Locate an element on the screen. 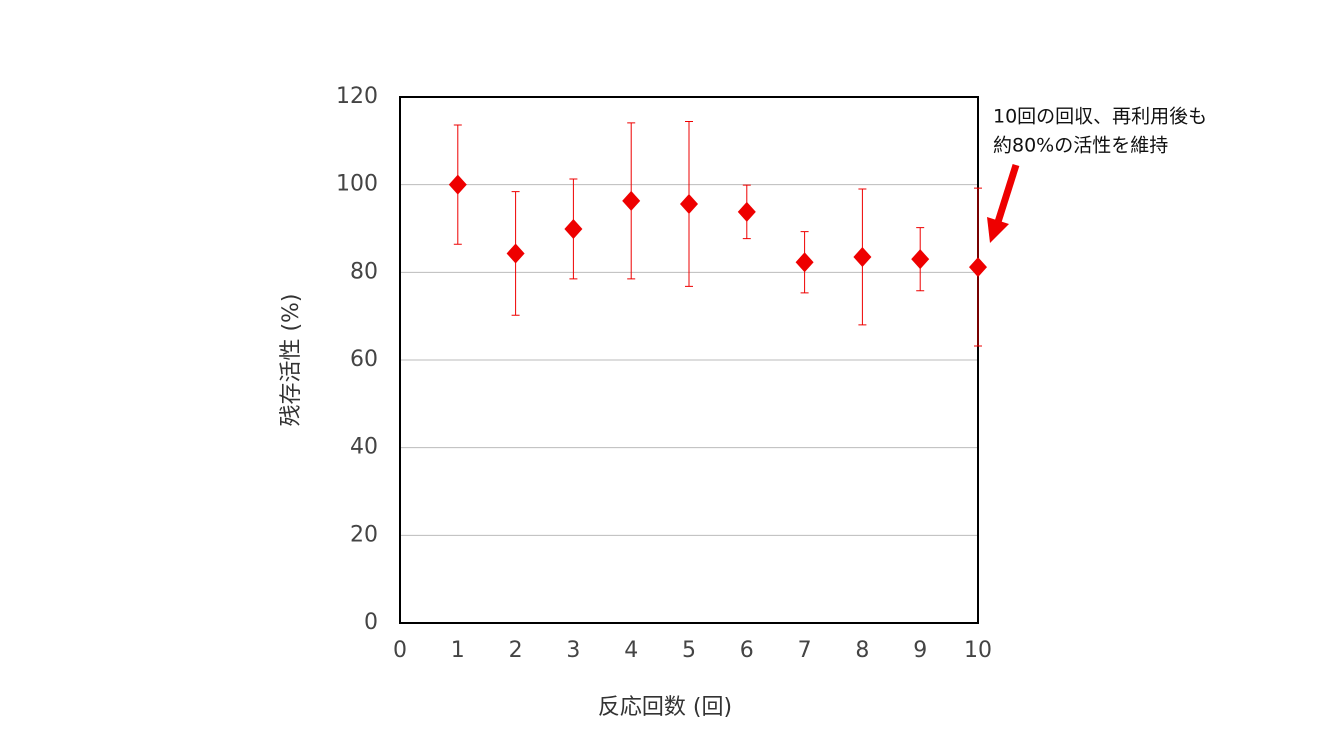 This screenshot has width=1333, height=750. y-tick-label: 100 is located at coordinates (357, 184).